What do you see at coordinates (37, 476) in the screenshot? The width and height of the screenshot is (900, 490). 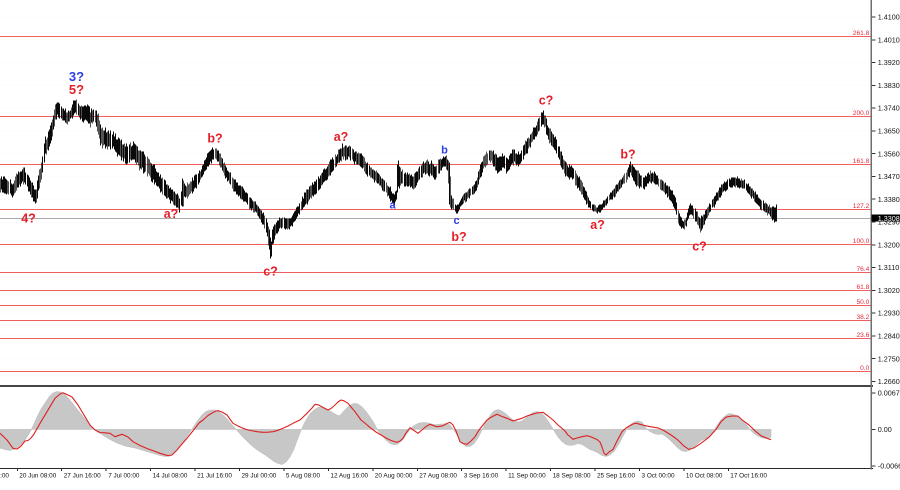 I see `svg-text: 20 Jun 08:00` at bounding box center [37, 476].